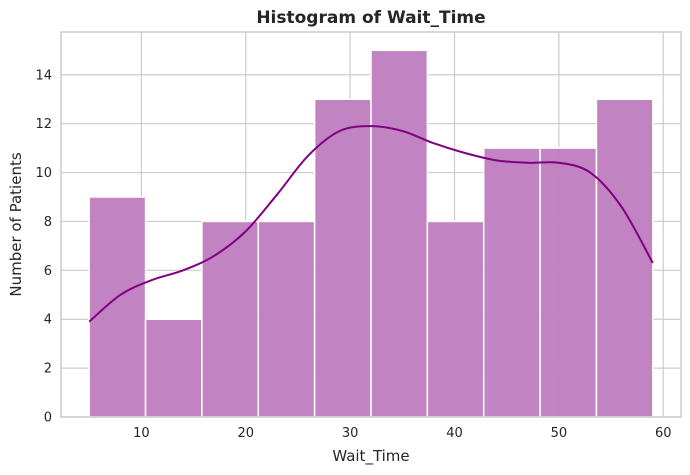 The width and height of the screenshot is (690, 475). I want to click on y-tick-label: 12, so click(43, 124).